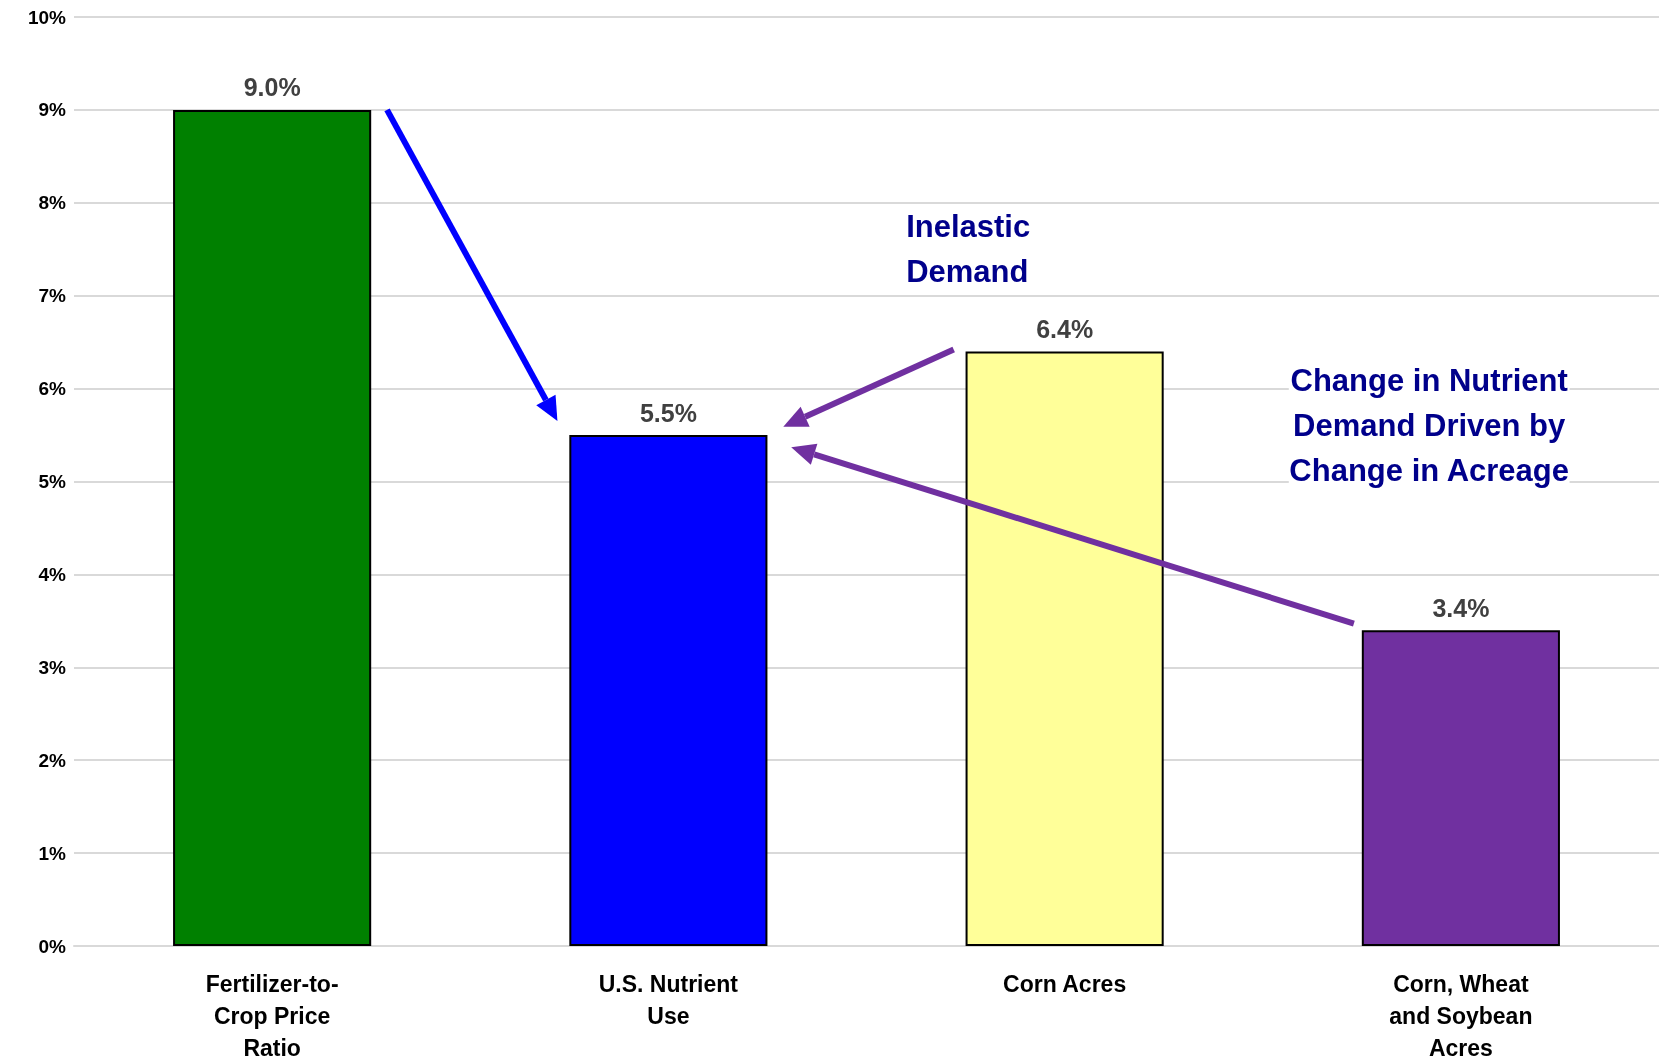 Image resolution: width=1659 pixels, height=1064 pixels. I want to click on y-tick-label: 3%, so click(52, 667).